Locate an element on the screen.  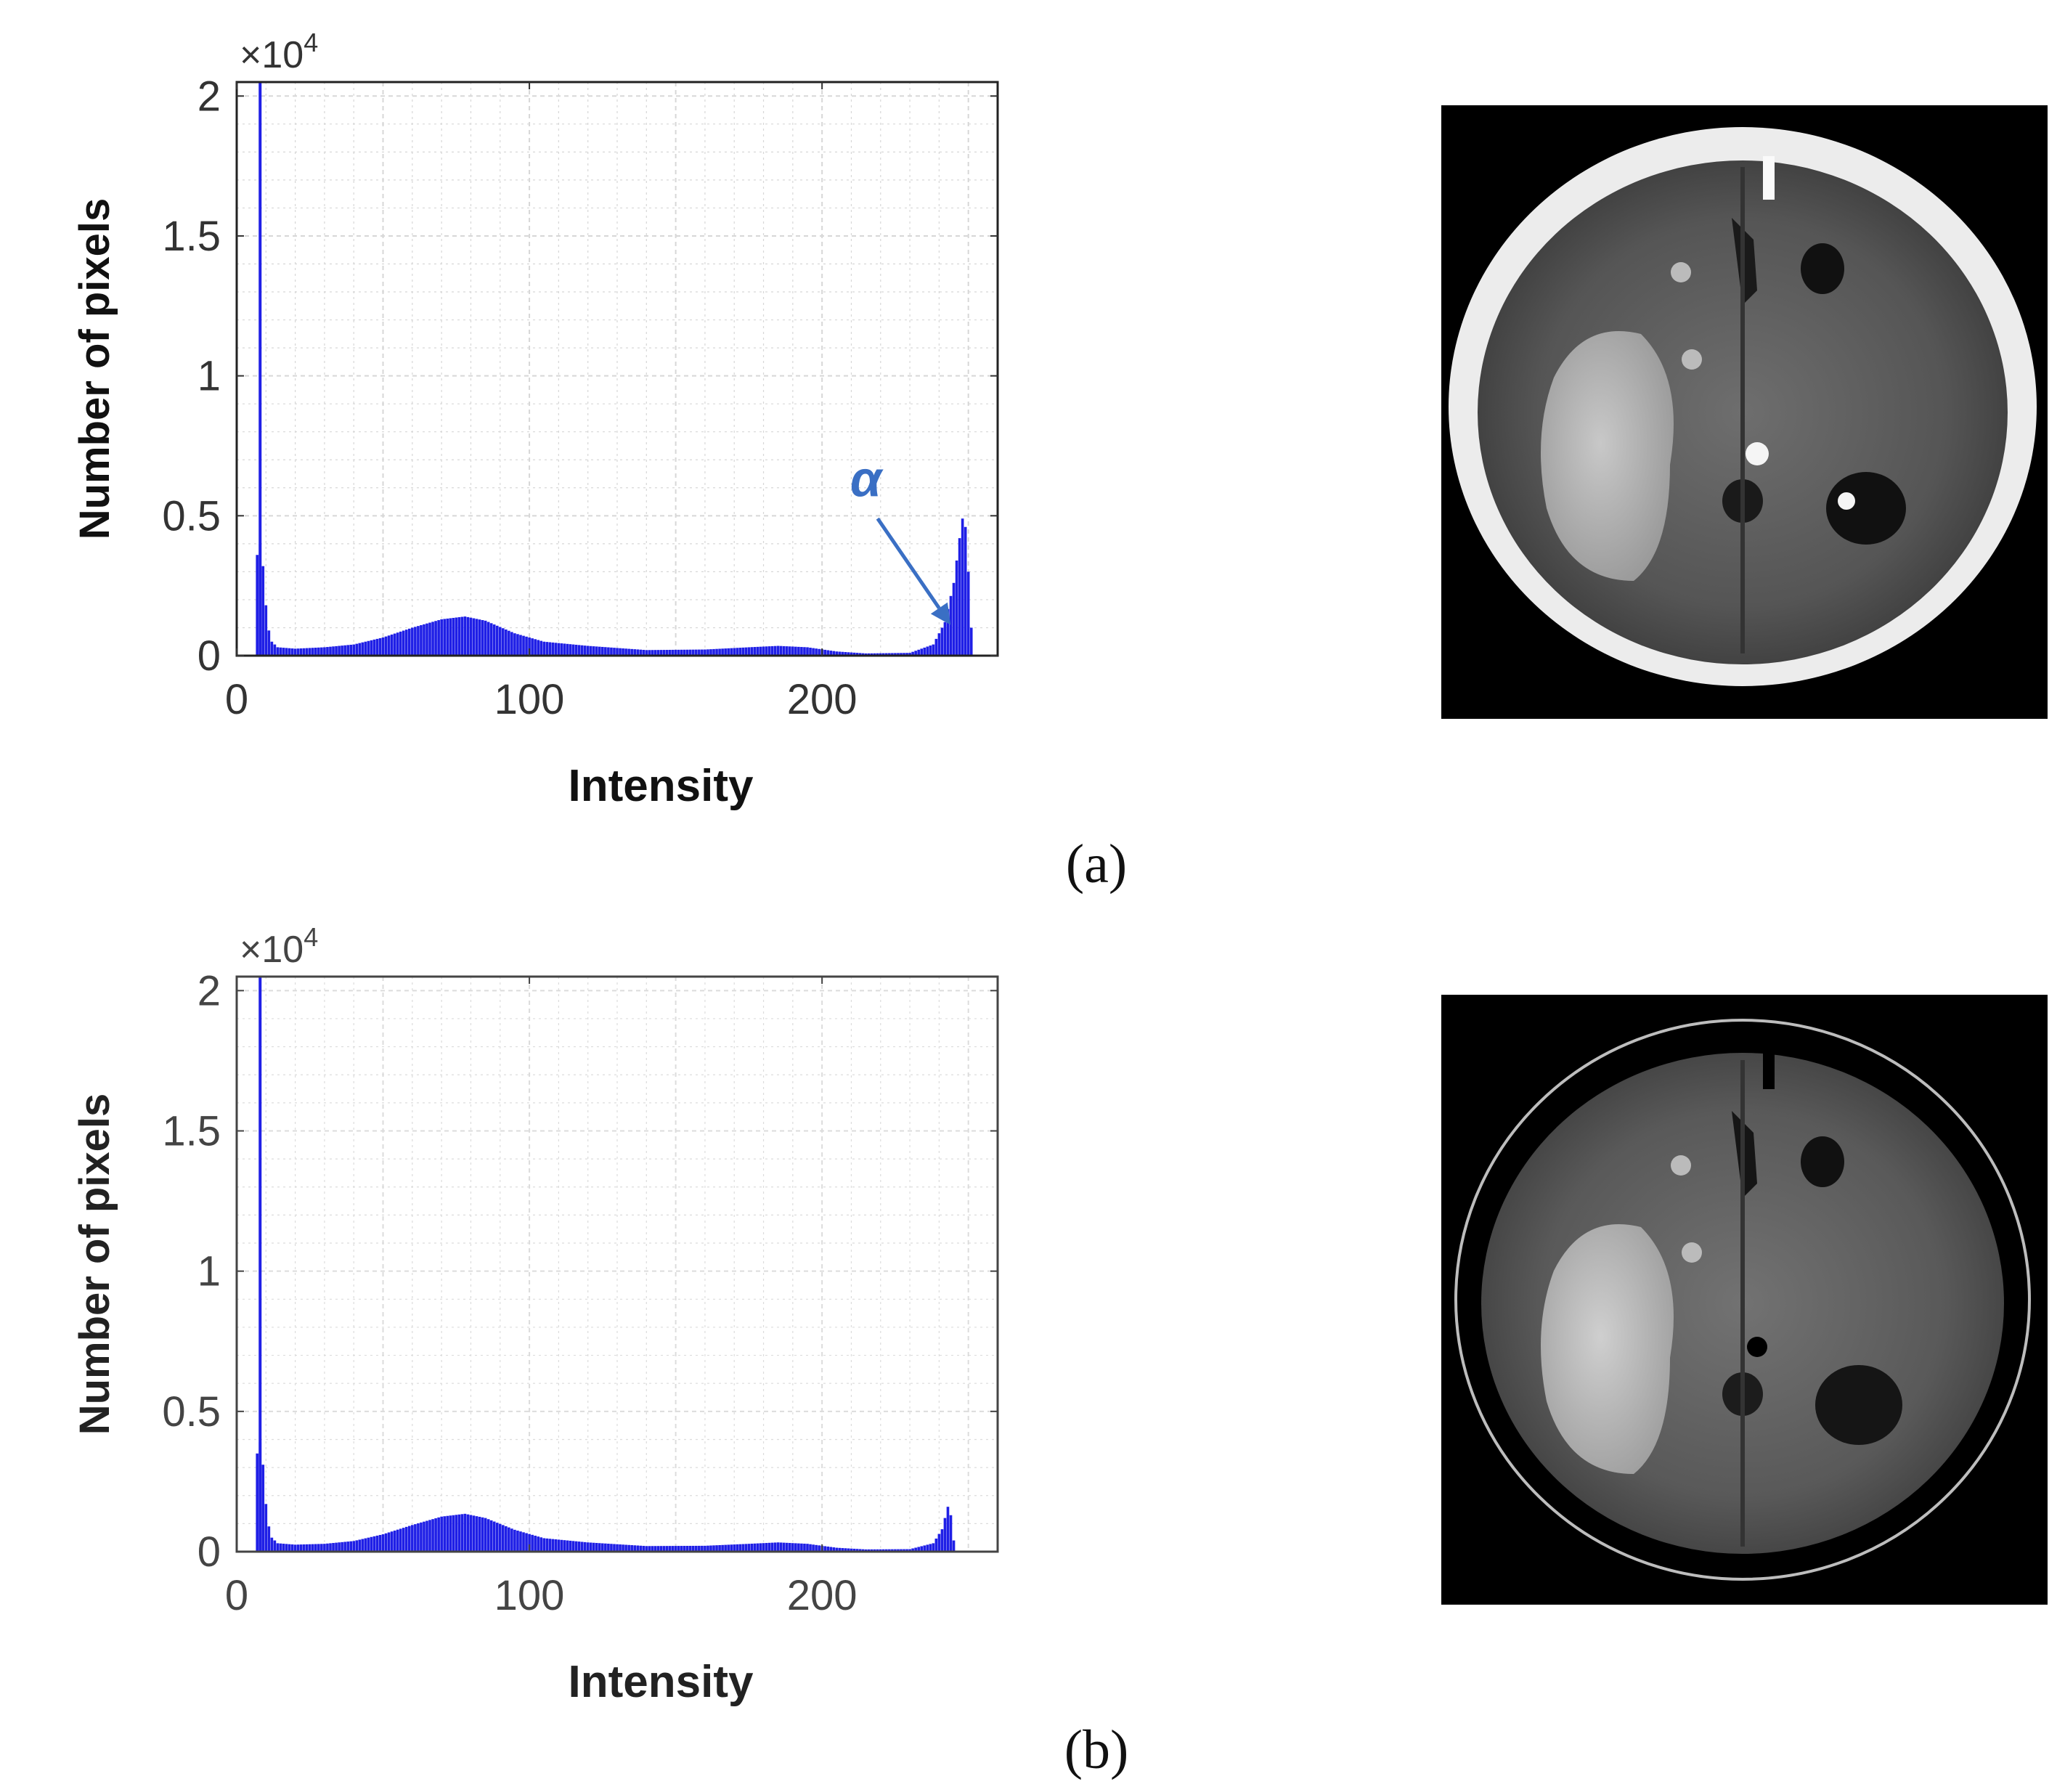
y-axis-label-b: Number of pixels is located at coordinates (95, 1264).